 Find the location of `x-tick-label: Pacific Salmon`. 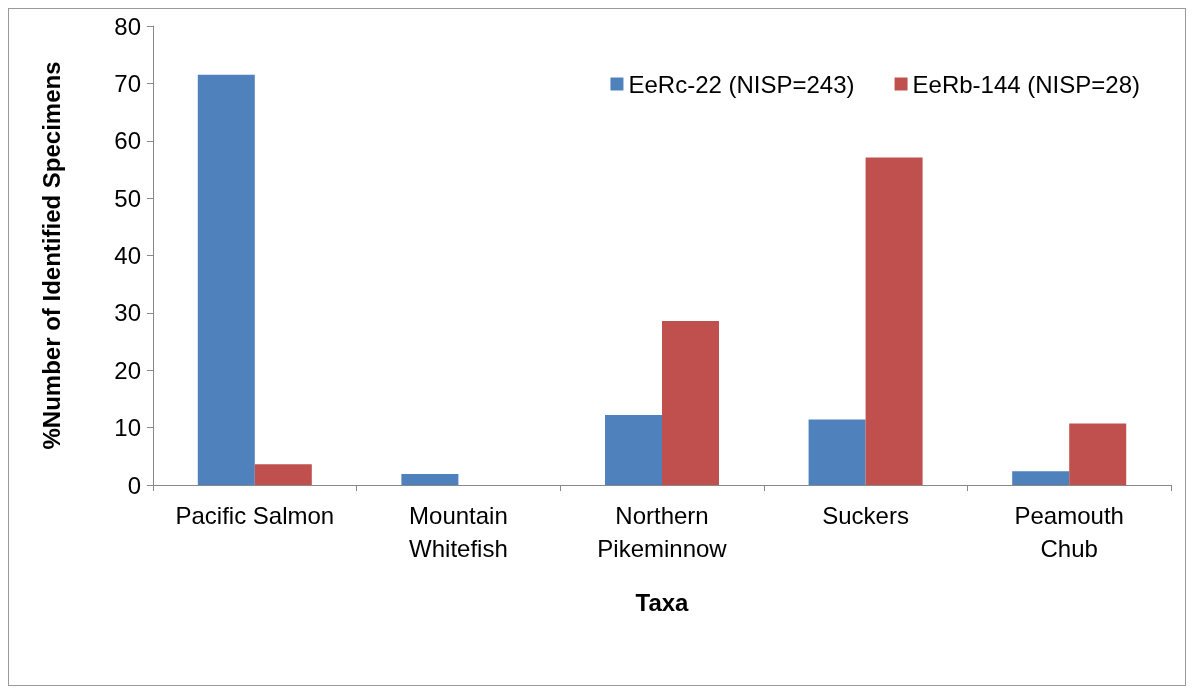

x-tick-label: Pacific Salmon is located at coordinates (255, 515).